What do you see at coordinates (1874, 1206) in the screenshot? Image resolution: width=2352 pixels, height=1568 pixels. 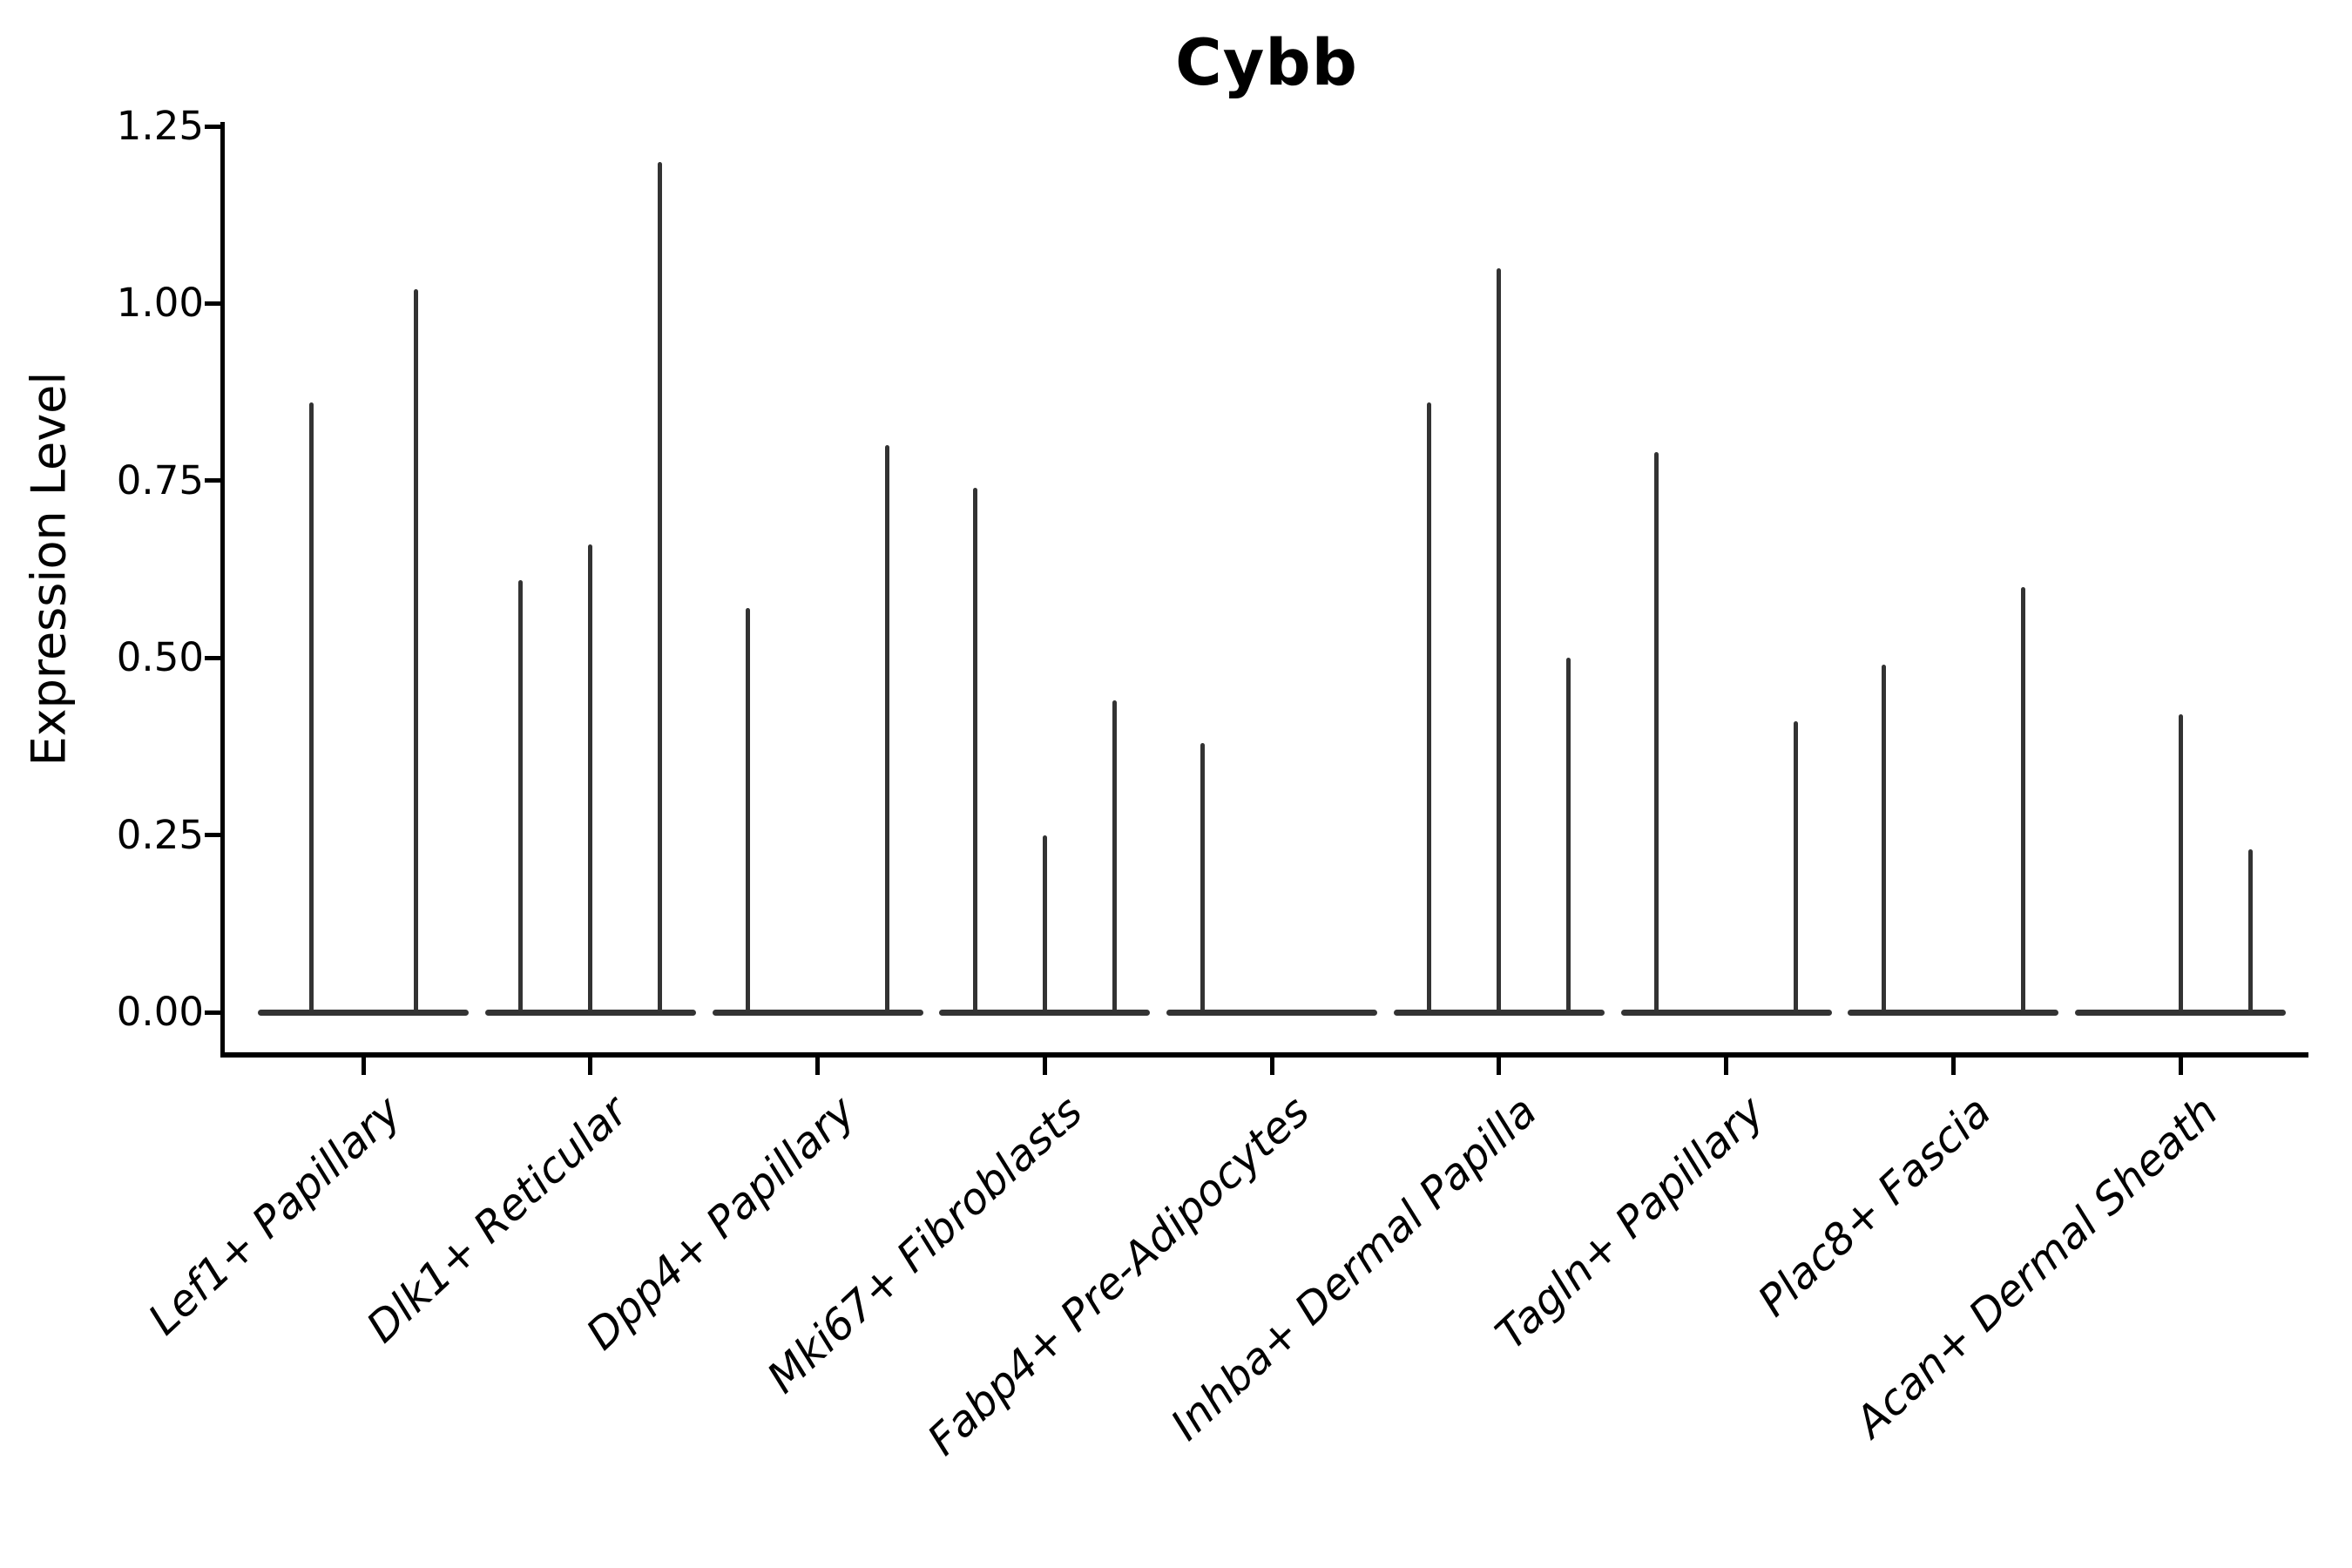 I see `x-tick-label: Plac8+ Fascia` at bounding box center [1874, 1206].